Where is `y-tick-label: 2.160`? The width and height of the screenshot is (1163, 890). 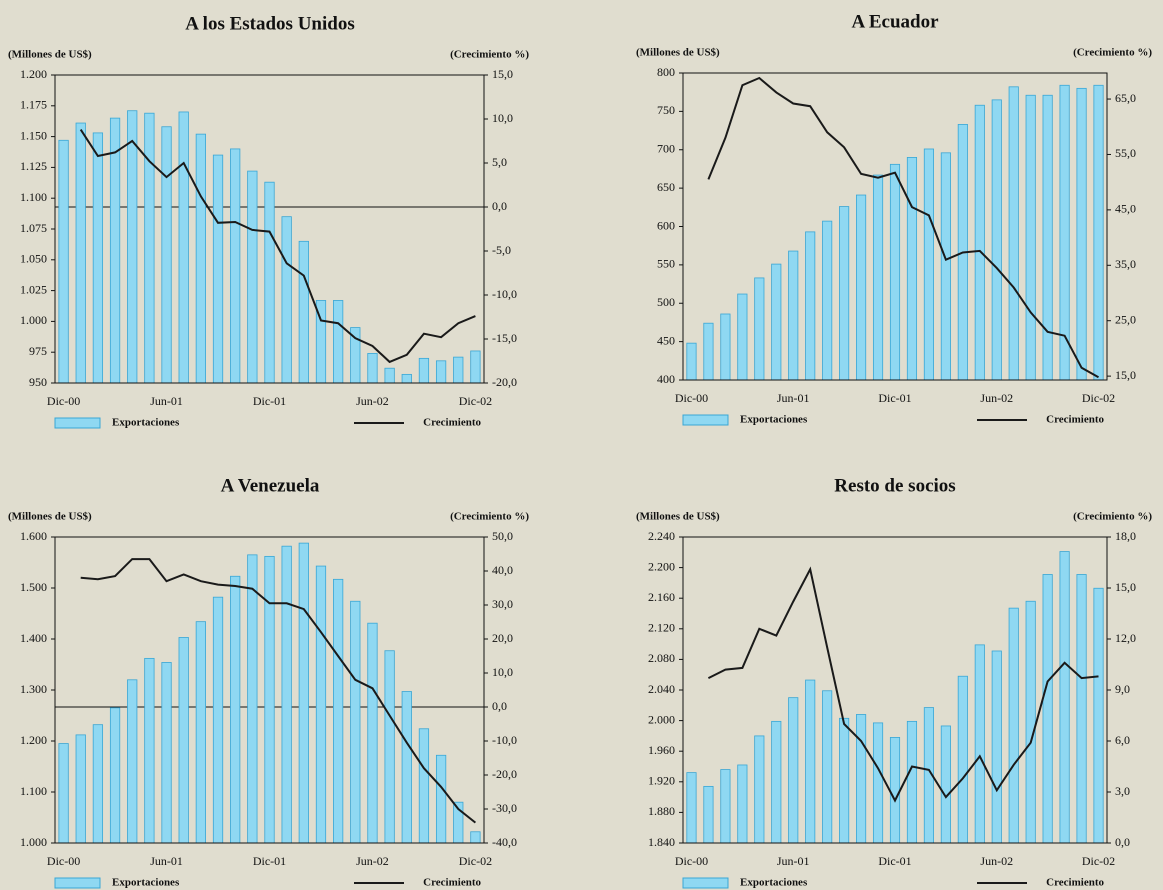 y-tick-label: 2.160 is located at coordinates (661, 597).